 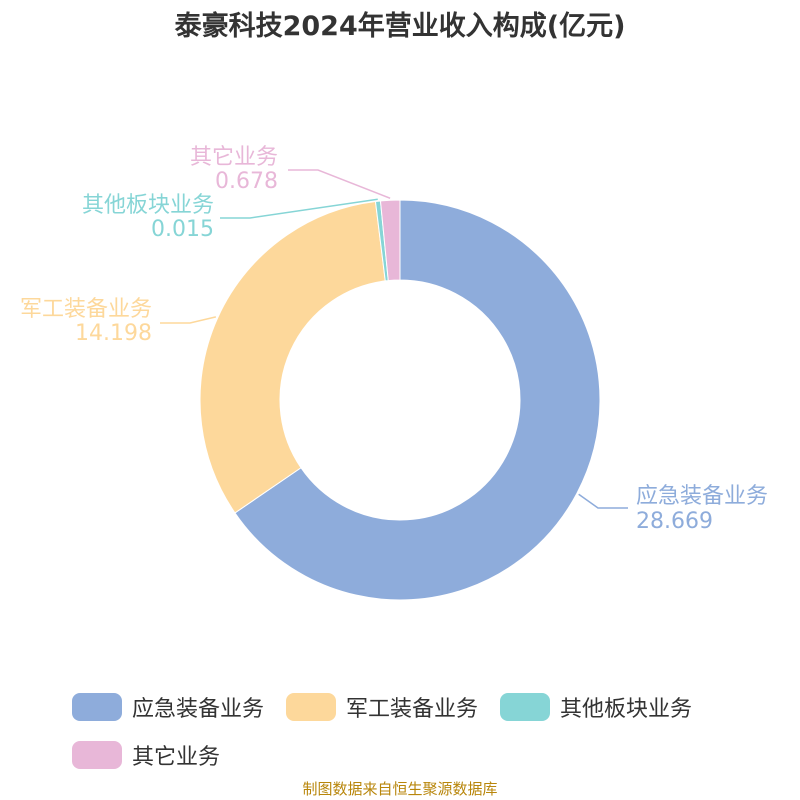 What do you see at coordinates (422, 736) in the screenshot?
I see `legend: 应急装备业务 军工装备业务 其他板块业务 其它业务` at bounding box center [422, 736].